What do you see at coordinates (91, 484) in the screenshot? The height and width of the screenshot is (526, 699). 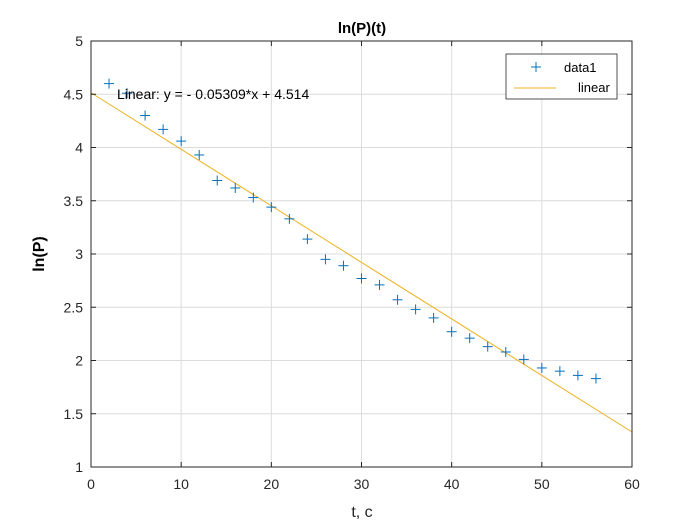 I see `x-tick-label: 0` at bounding box center [91, 484].